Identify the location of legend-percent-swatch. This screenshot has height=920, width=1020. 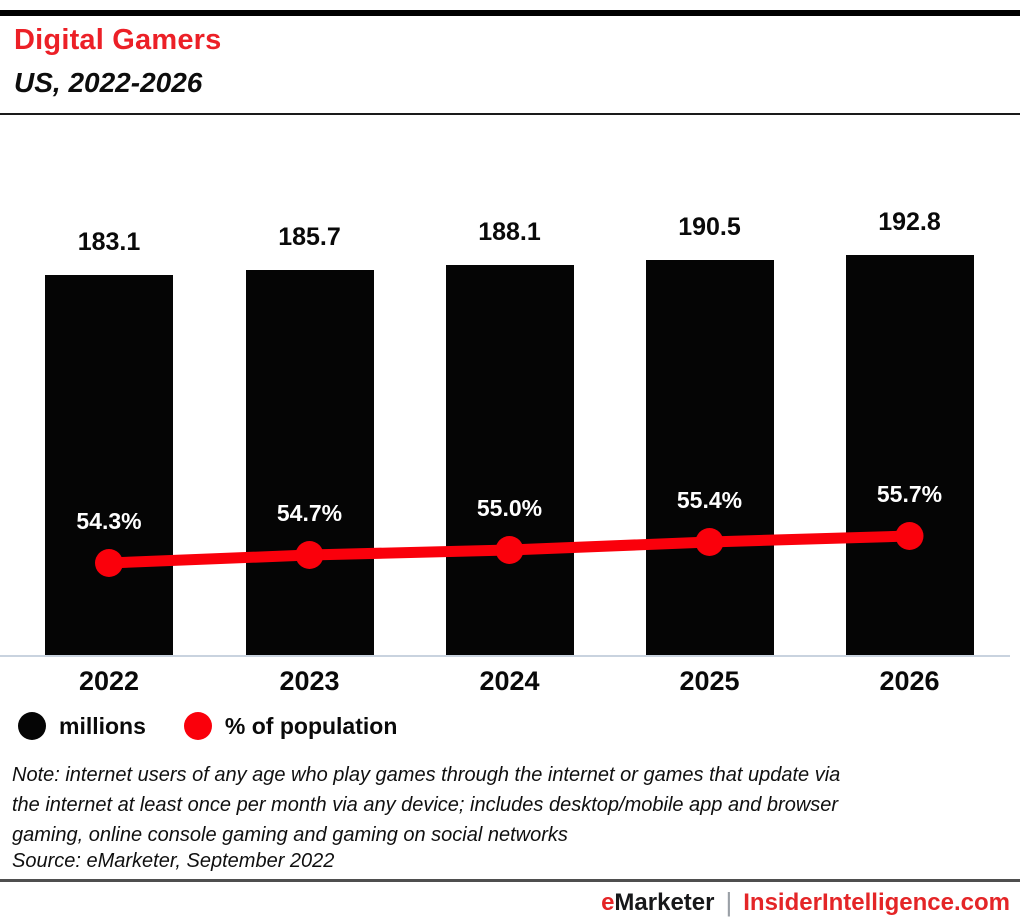
(197, 726).